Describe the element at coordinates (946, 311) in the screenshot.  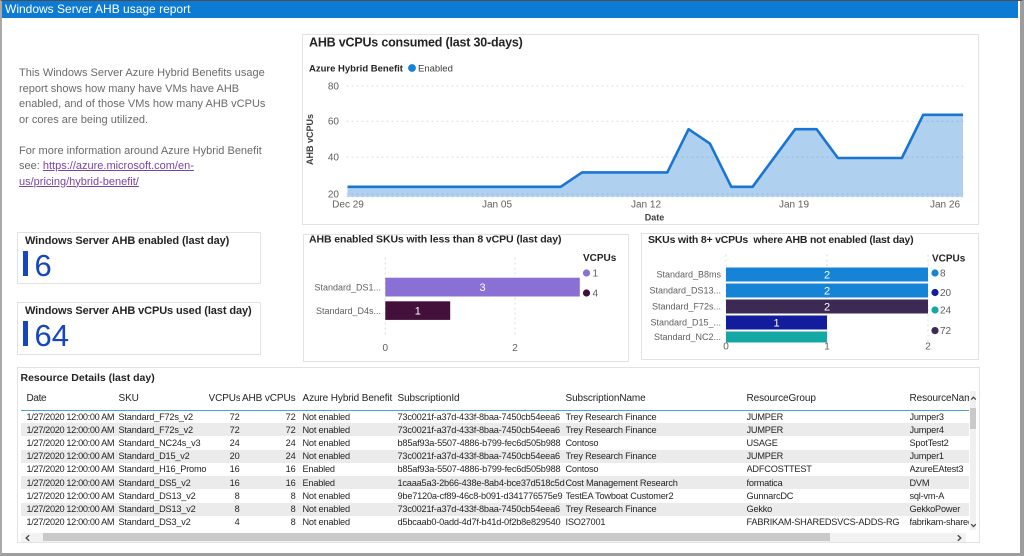
I see `svg-text: 24` at that location.